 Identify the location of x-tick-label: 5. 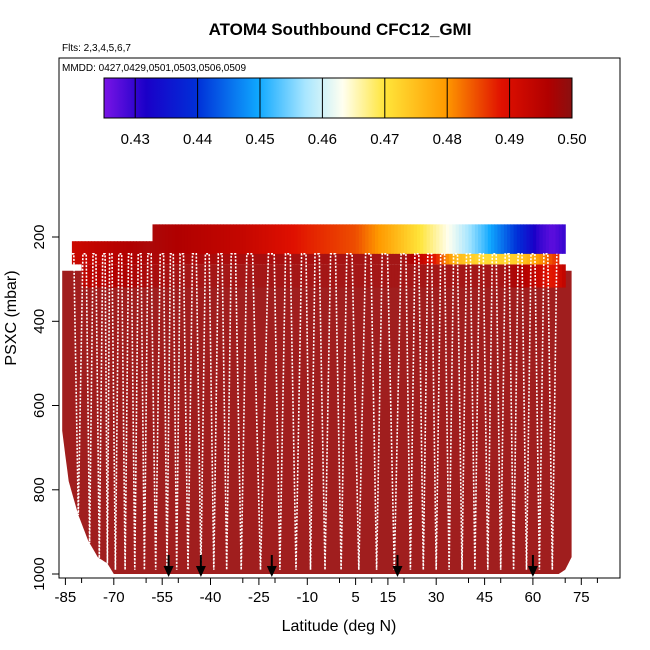
(355, 597).